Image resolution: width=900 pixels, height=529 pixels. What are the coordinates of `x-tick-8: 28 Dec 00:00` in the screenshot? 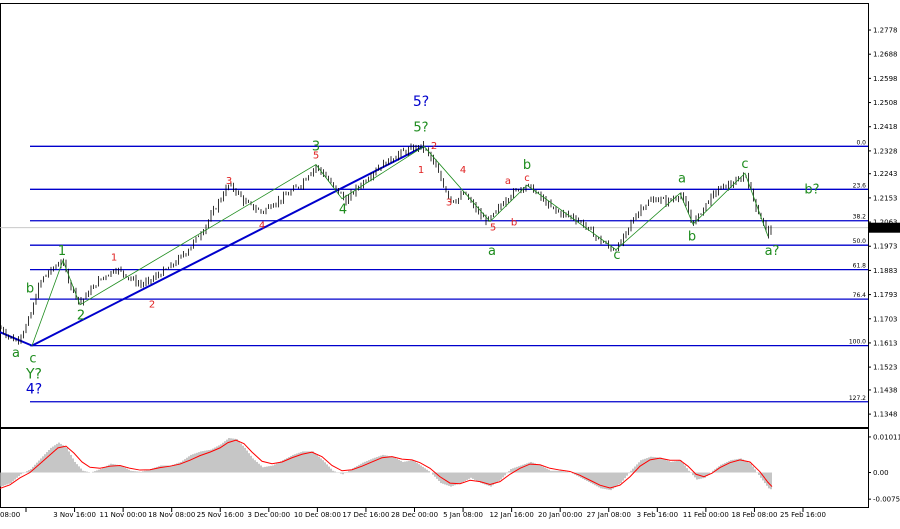 It's located at (414, 515).